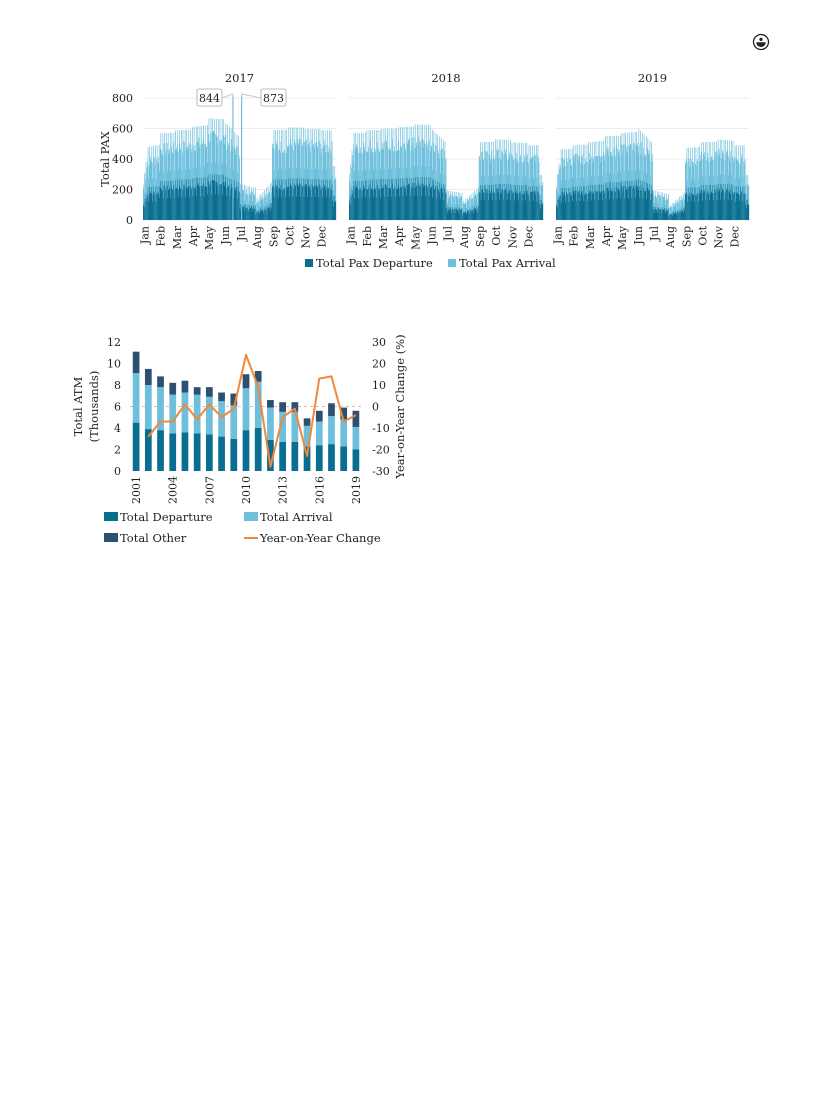 This screenshot has width=825, height=1100. I want to click on circle-emblem-icon, so click(761, 42).